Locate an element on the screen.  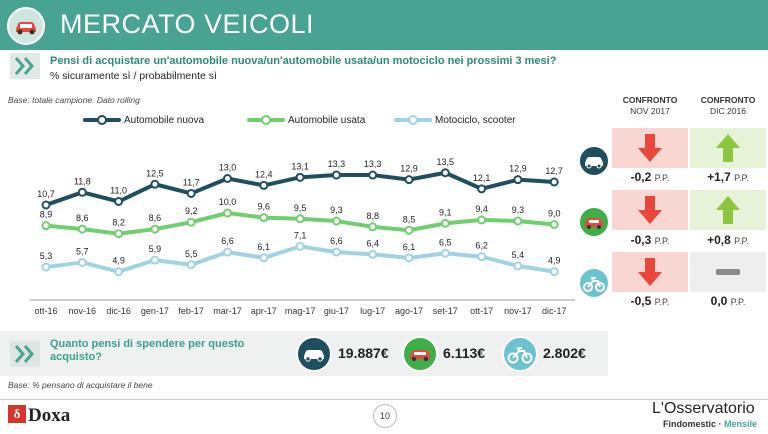
data-label: 4,9 is located at coordinates (118, 261).